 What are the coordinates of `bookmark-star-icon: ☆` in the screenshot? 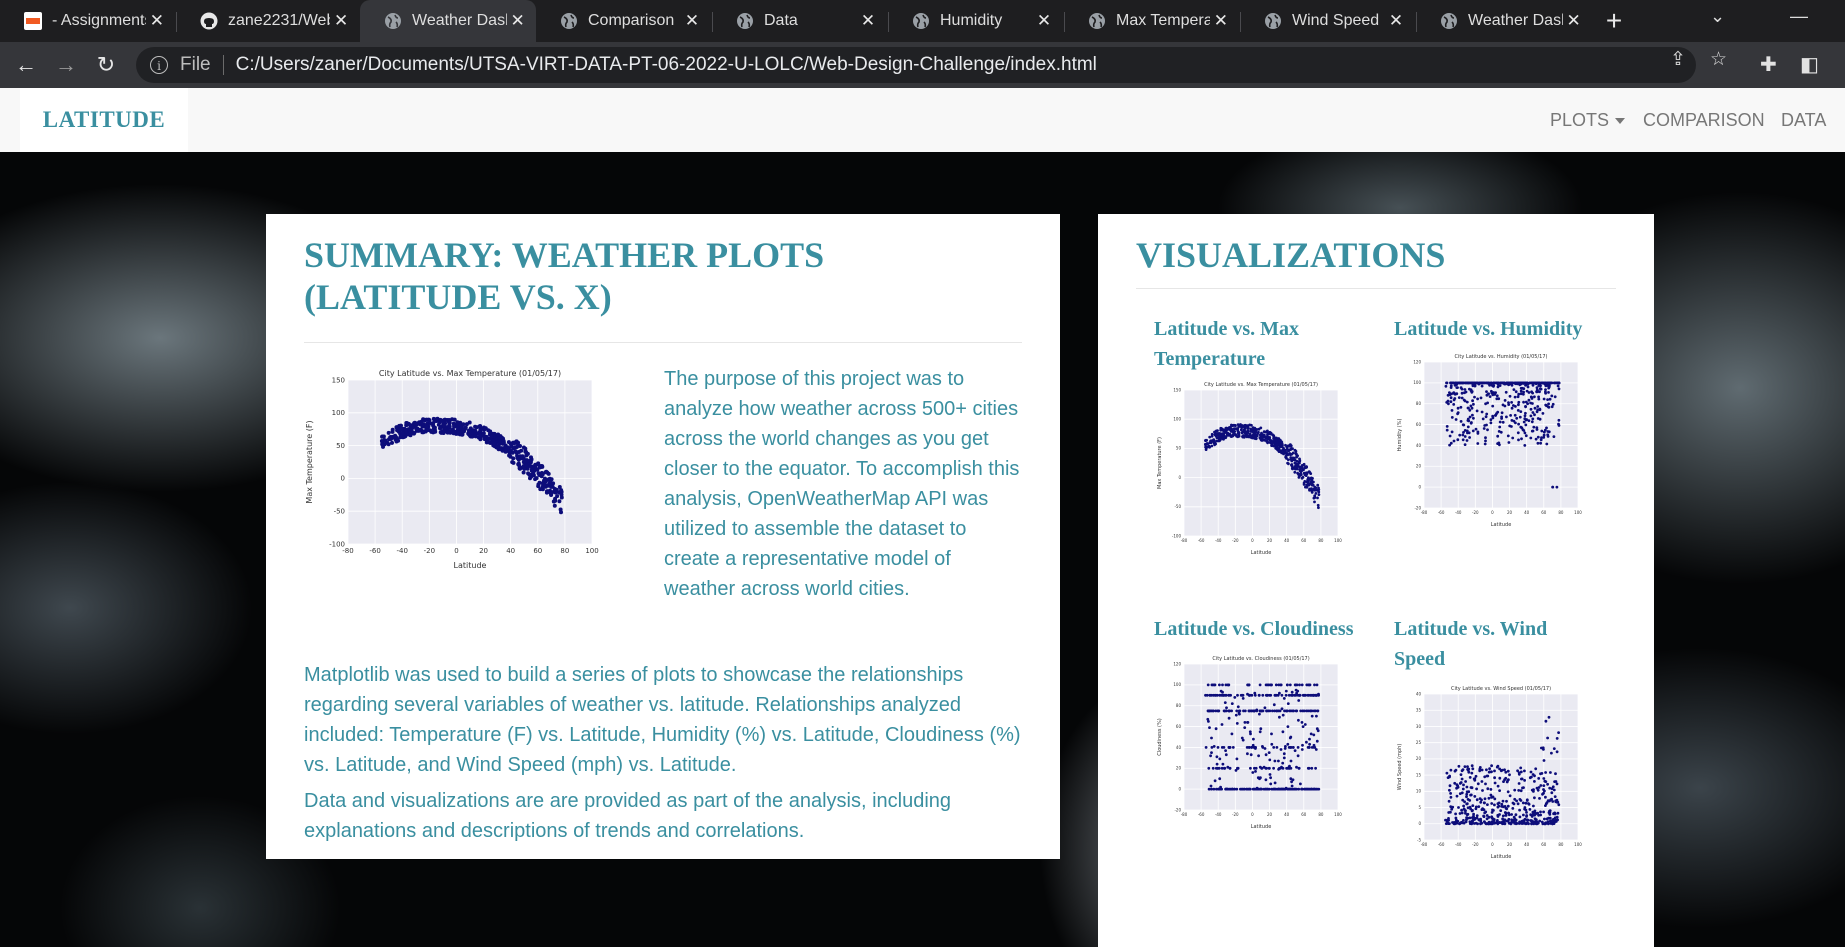 It's located at (1719, 59).